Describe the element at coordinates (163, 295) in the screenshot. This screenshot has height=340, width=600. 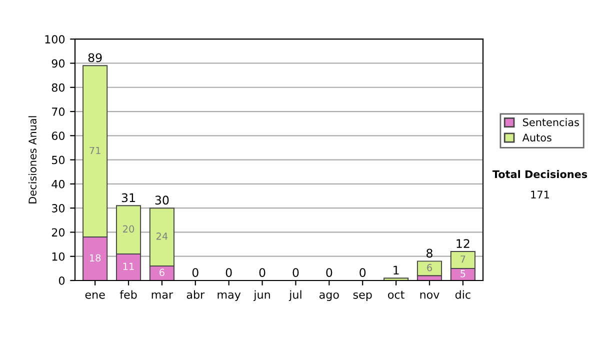
I see `x-tick-label: mar` at that location.